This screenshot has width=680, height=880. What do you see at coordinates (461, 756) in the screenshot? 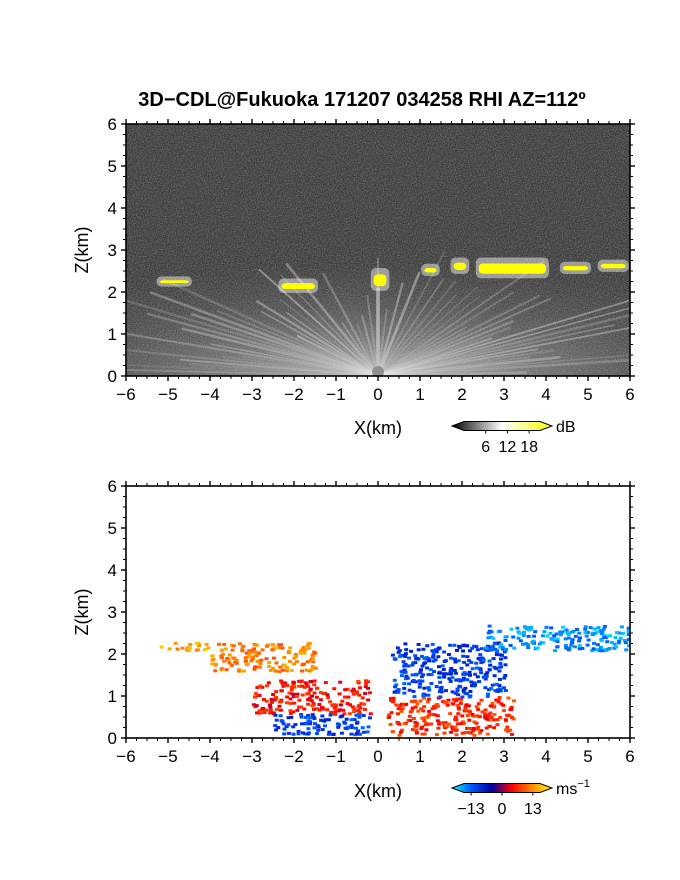
I see `x-tick-label: 2` at bounding box center [461, 756].